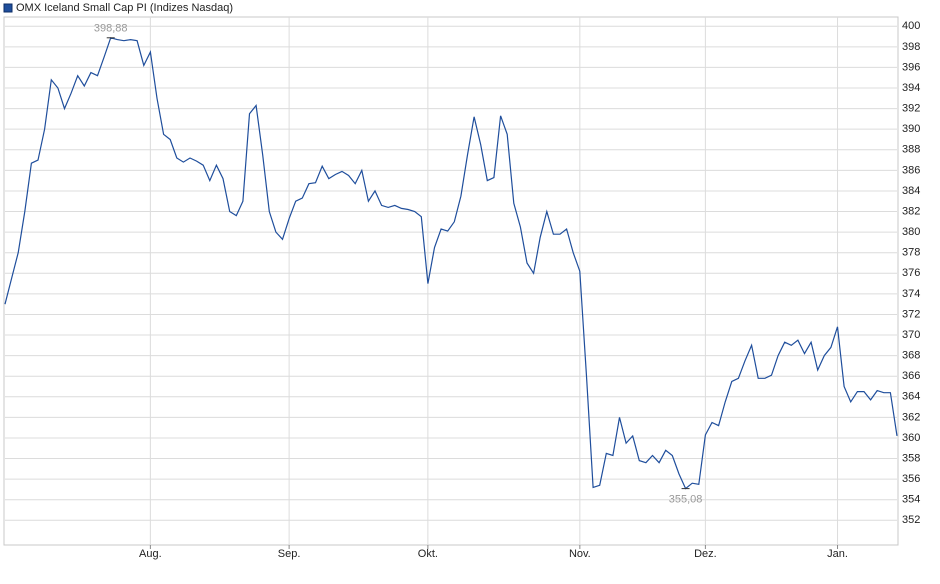 The width and height of the screenshot is (940, 584). I want to click on y-tick-label: 382, so click(911, 211).